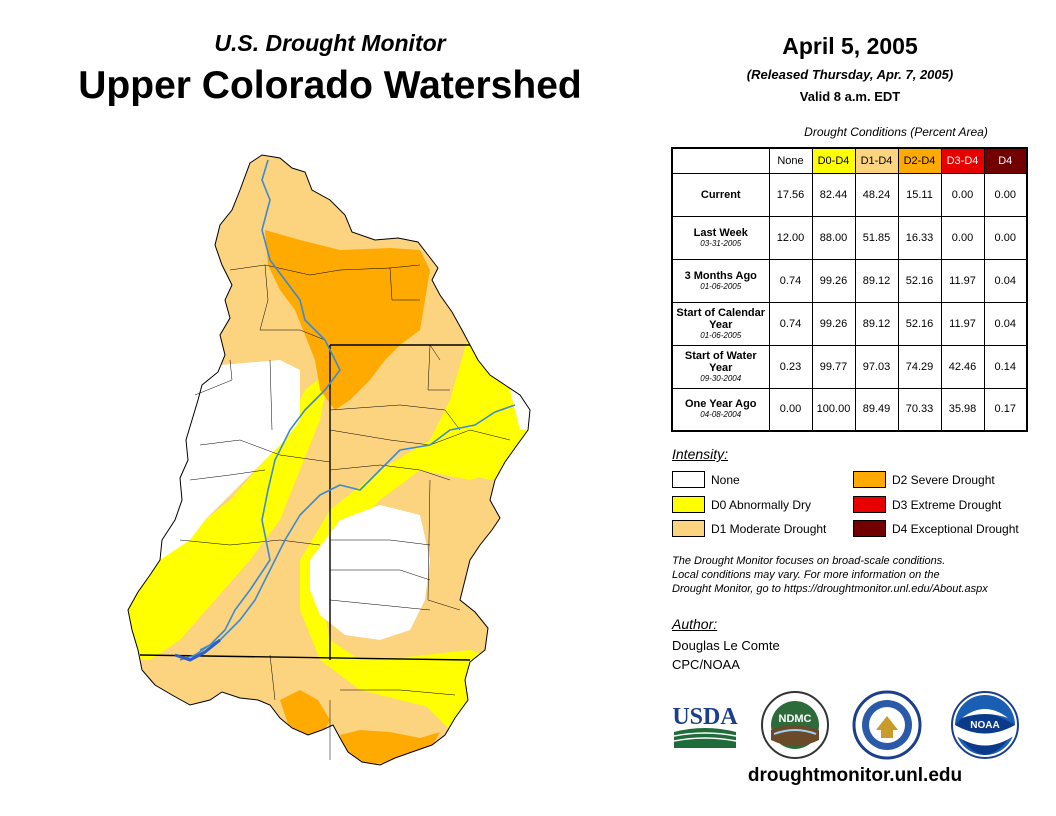  I want to click on website-url: droughtmonitor.unl.edu, so click(855, 775).